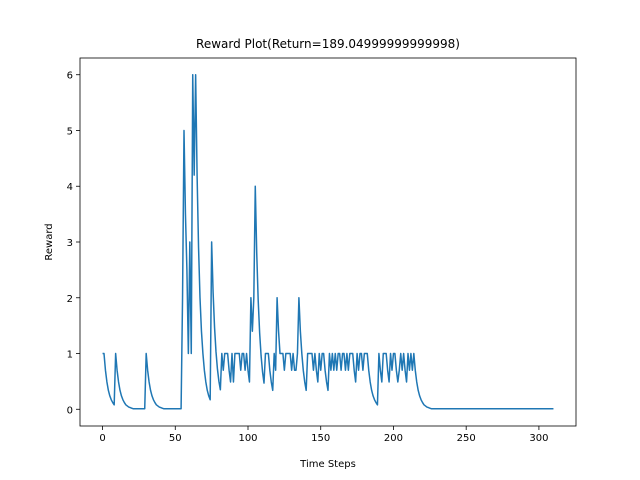  Describe the element at coordinates (328, 44) in the screenshot. I see `chart-title: Reward Plot(Return=189.04999999999998)` at that location.